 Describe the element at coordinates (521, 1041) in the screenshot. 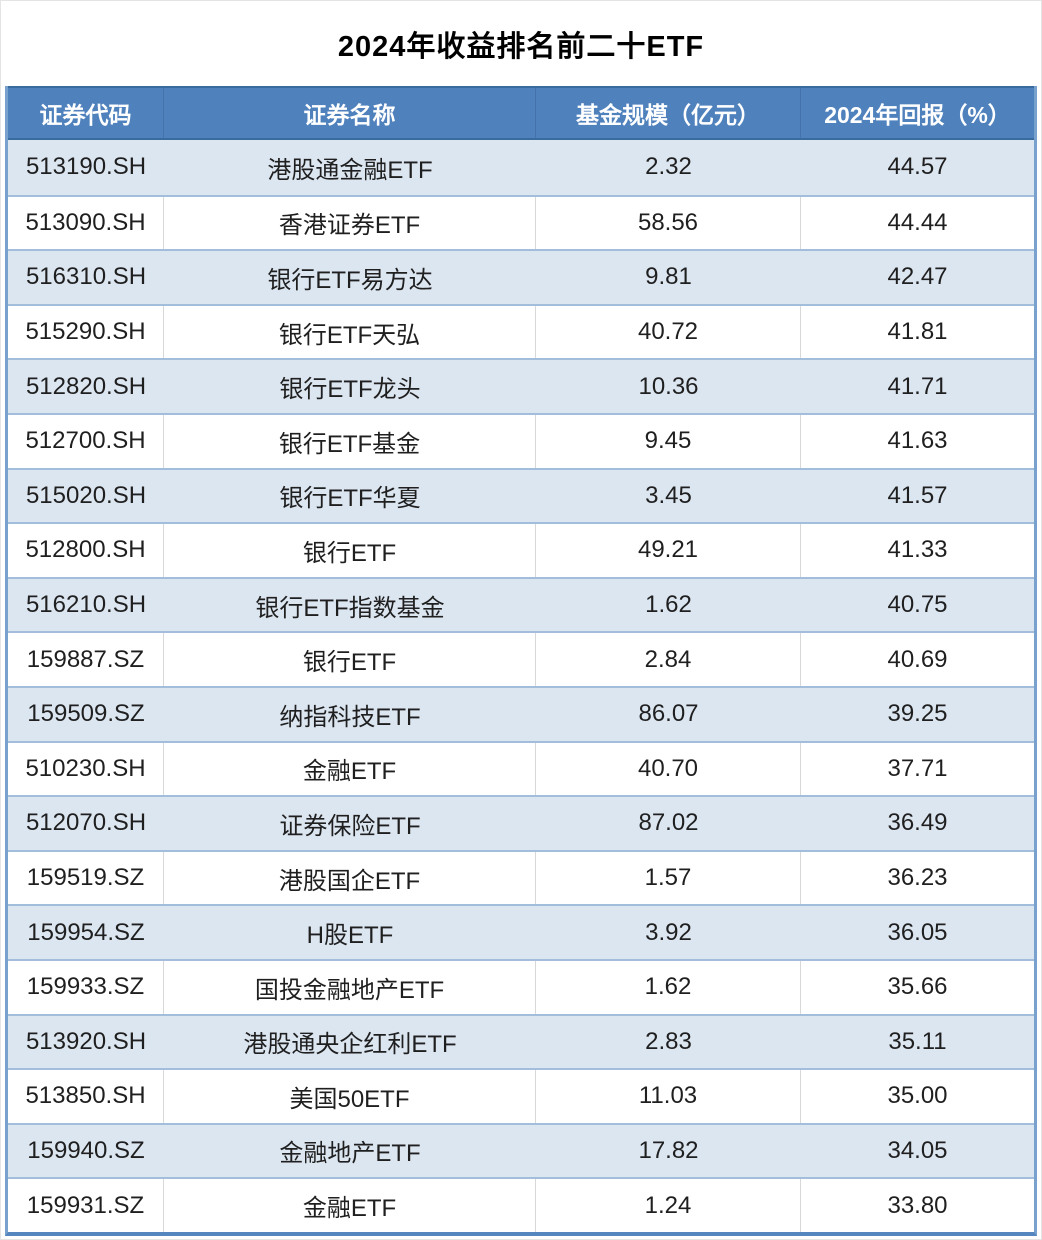

I see `table-row: 513920.SH 港股通央企红利ETF 2.83 35.11` at that location.